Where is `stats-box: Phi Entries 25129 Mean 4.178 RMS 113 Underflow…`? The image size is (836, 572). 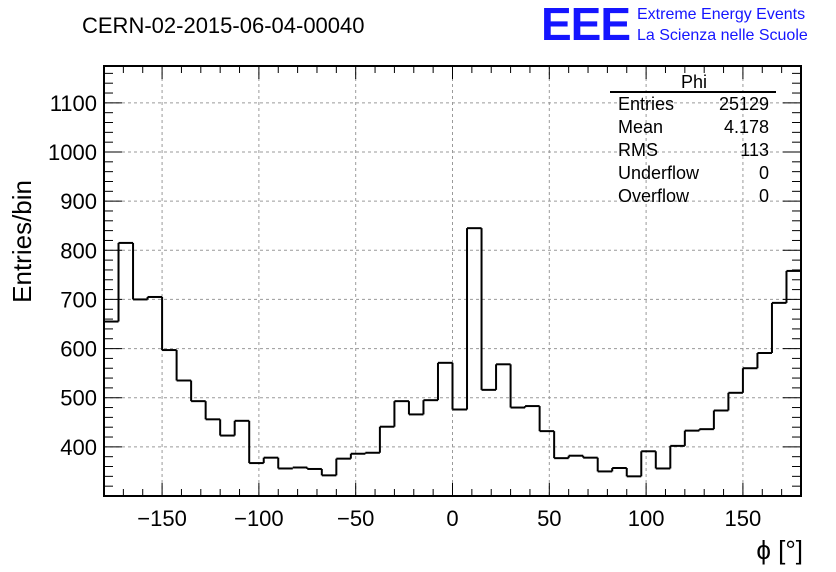 stats-box: Phi Entries 25129 Mean 4.178 RMS 113 Underflow… is located at coordinates (693, 139).